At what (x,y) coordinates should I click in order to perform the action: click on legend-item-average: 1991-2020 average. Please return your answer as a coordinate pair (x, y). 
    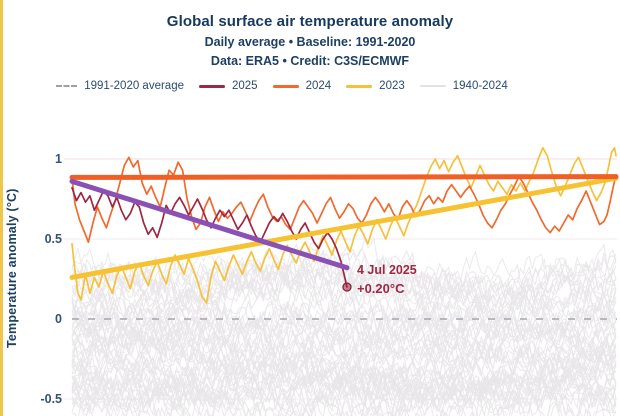
    Looking at the image, I should click on (120, 86).